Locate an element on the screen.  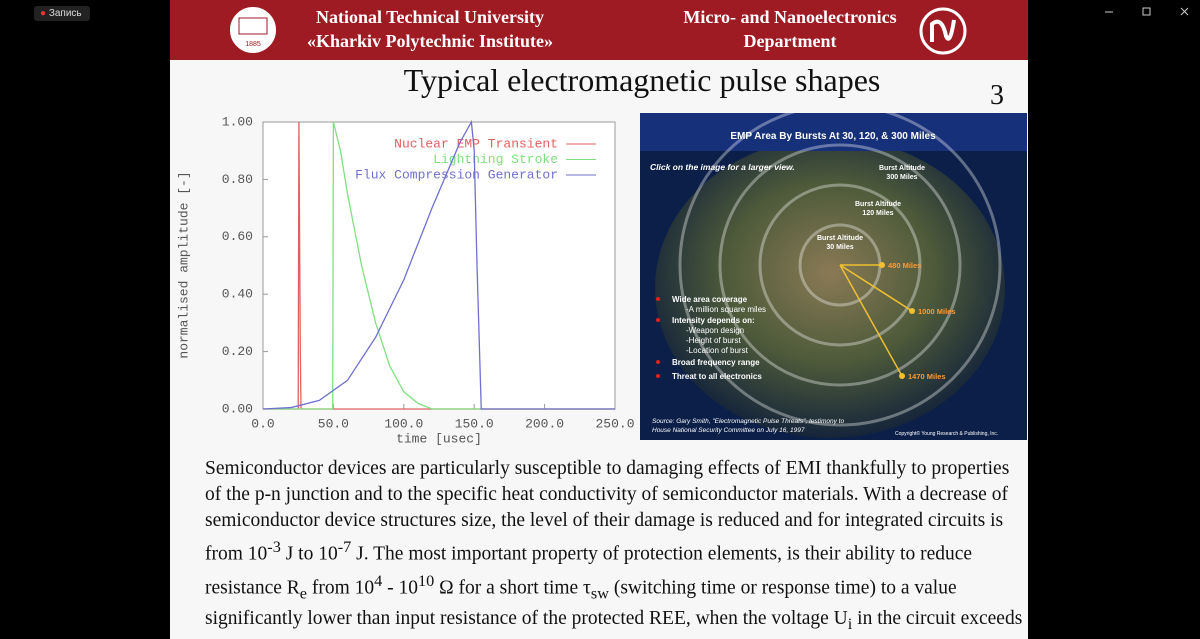
map-bullet: Wide area coverage is located at coordinates (710, 299).